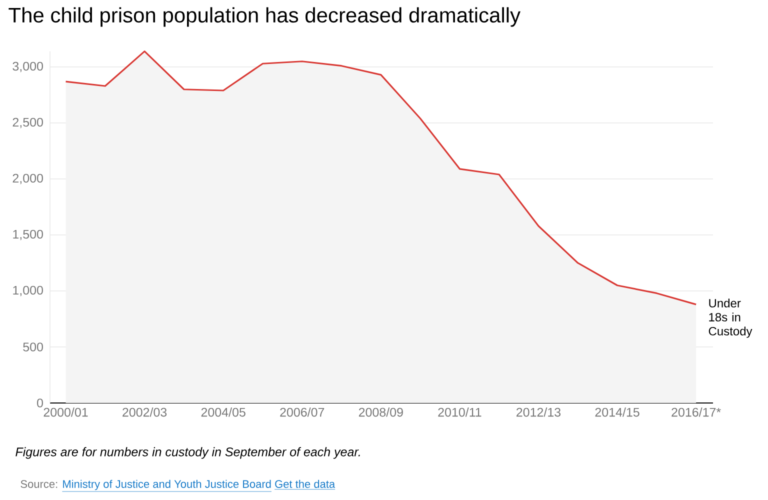 This screenshot has height=500, width=768. What do you see at coordinates (730, 318) in the screenshot?
I see `series-label: Under 18s in Custody` at bounding box center [730, 318].